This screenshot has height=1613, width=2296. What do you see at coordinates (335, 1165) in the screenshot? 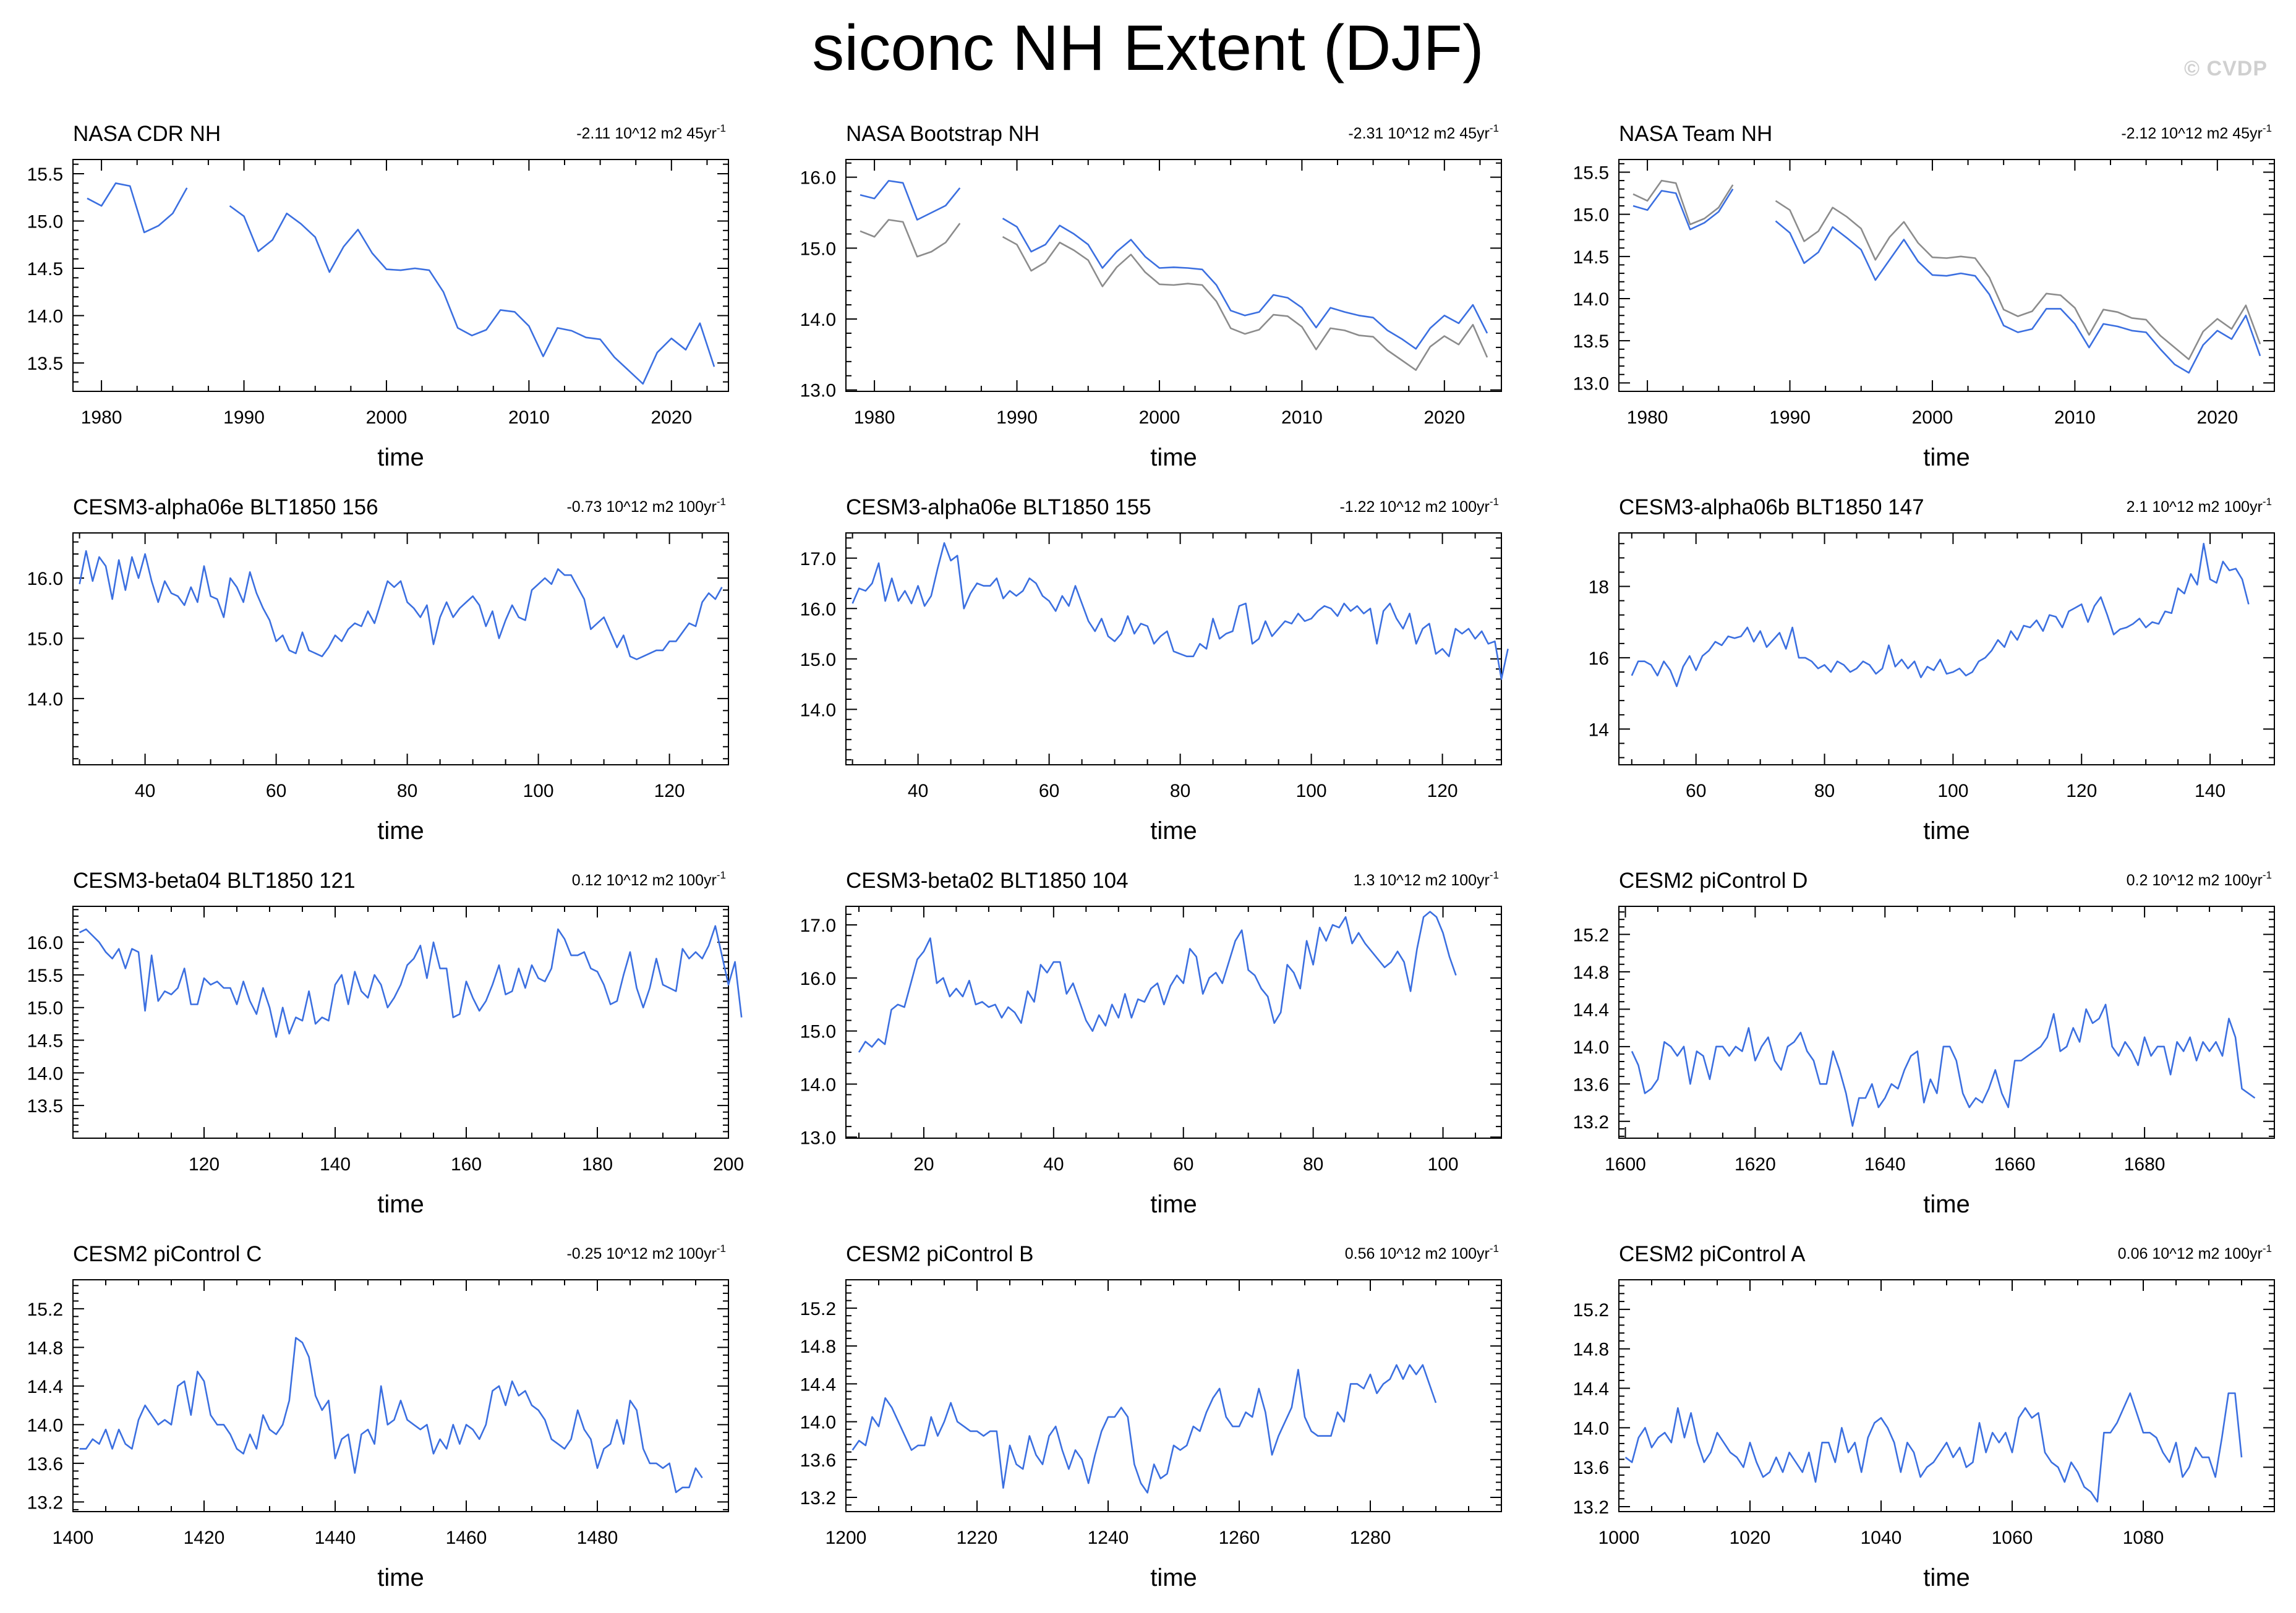
I see `x-tick-label: 140` at bounding box center [335, 1165].